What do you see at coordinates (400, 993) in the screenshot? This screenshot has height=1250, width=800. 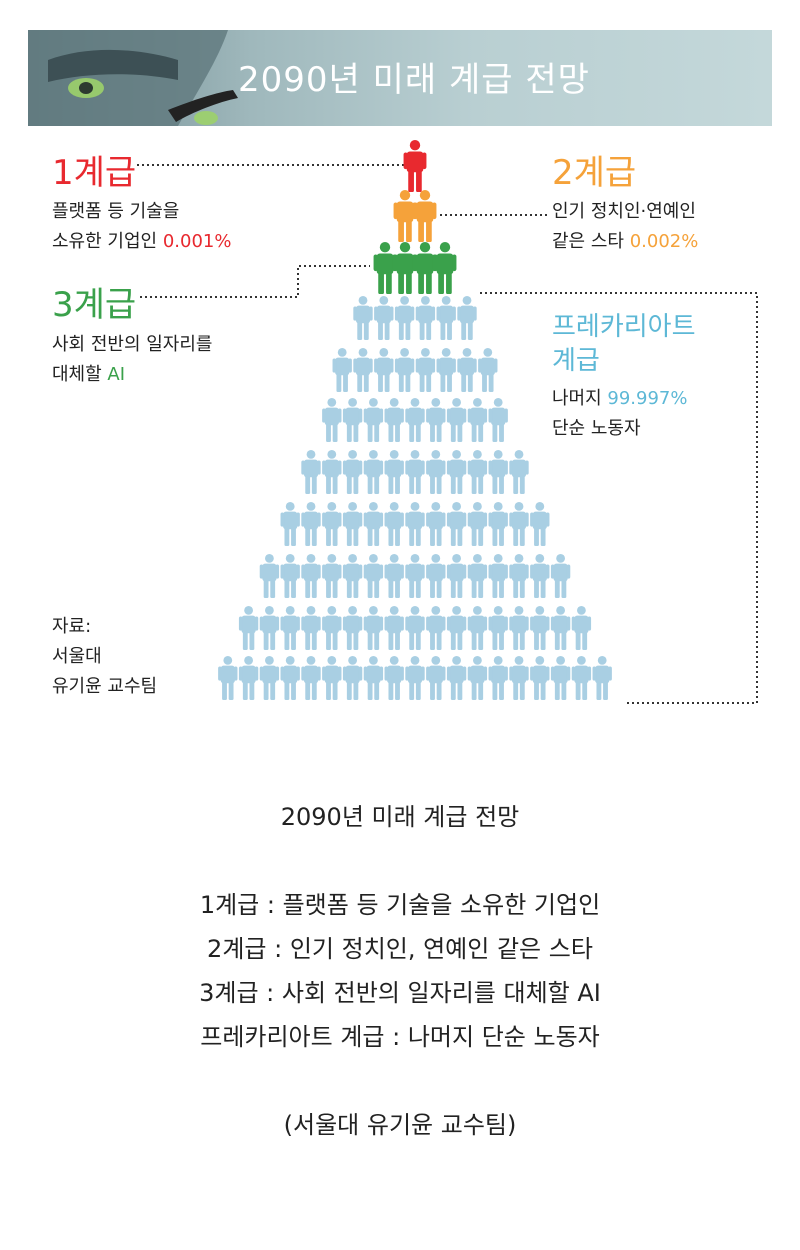 I see `caption-line-3: 3계급 : 사회 전반의 일자리를 대체할 AI` at bounding box center [400, 993].